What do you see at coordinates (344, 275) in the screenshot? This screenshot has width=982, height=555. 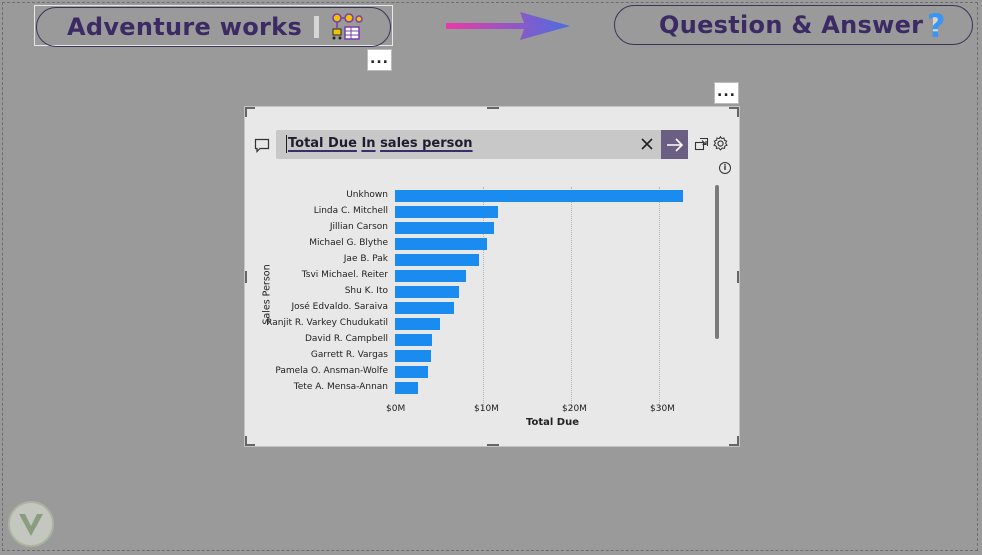 I see `category-label: Tsvi Michael. Reiter` at bounding box center [344, 275].